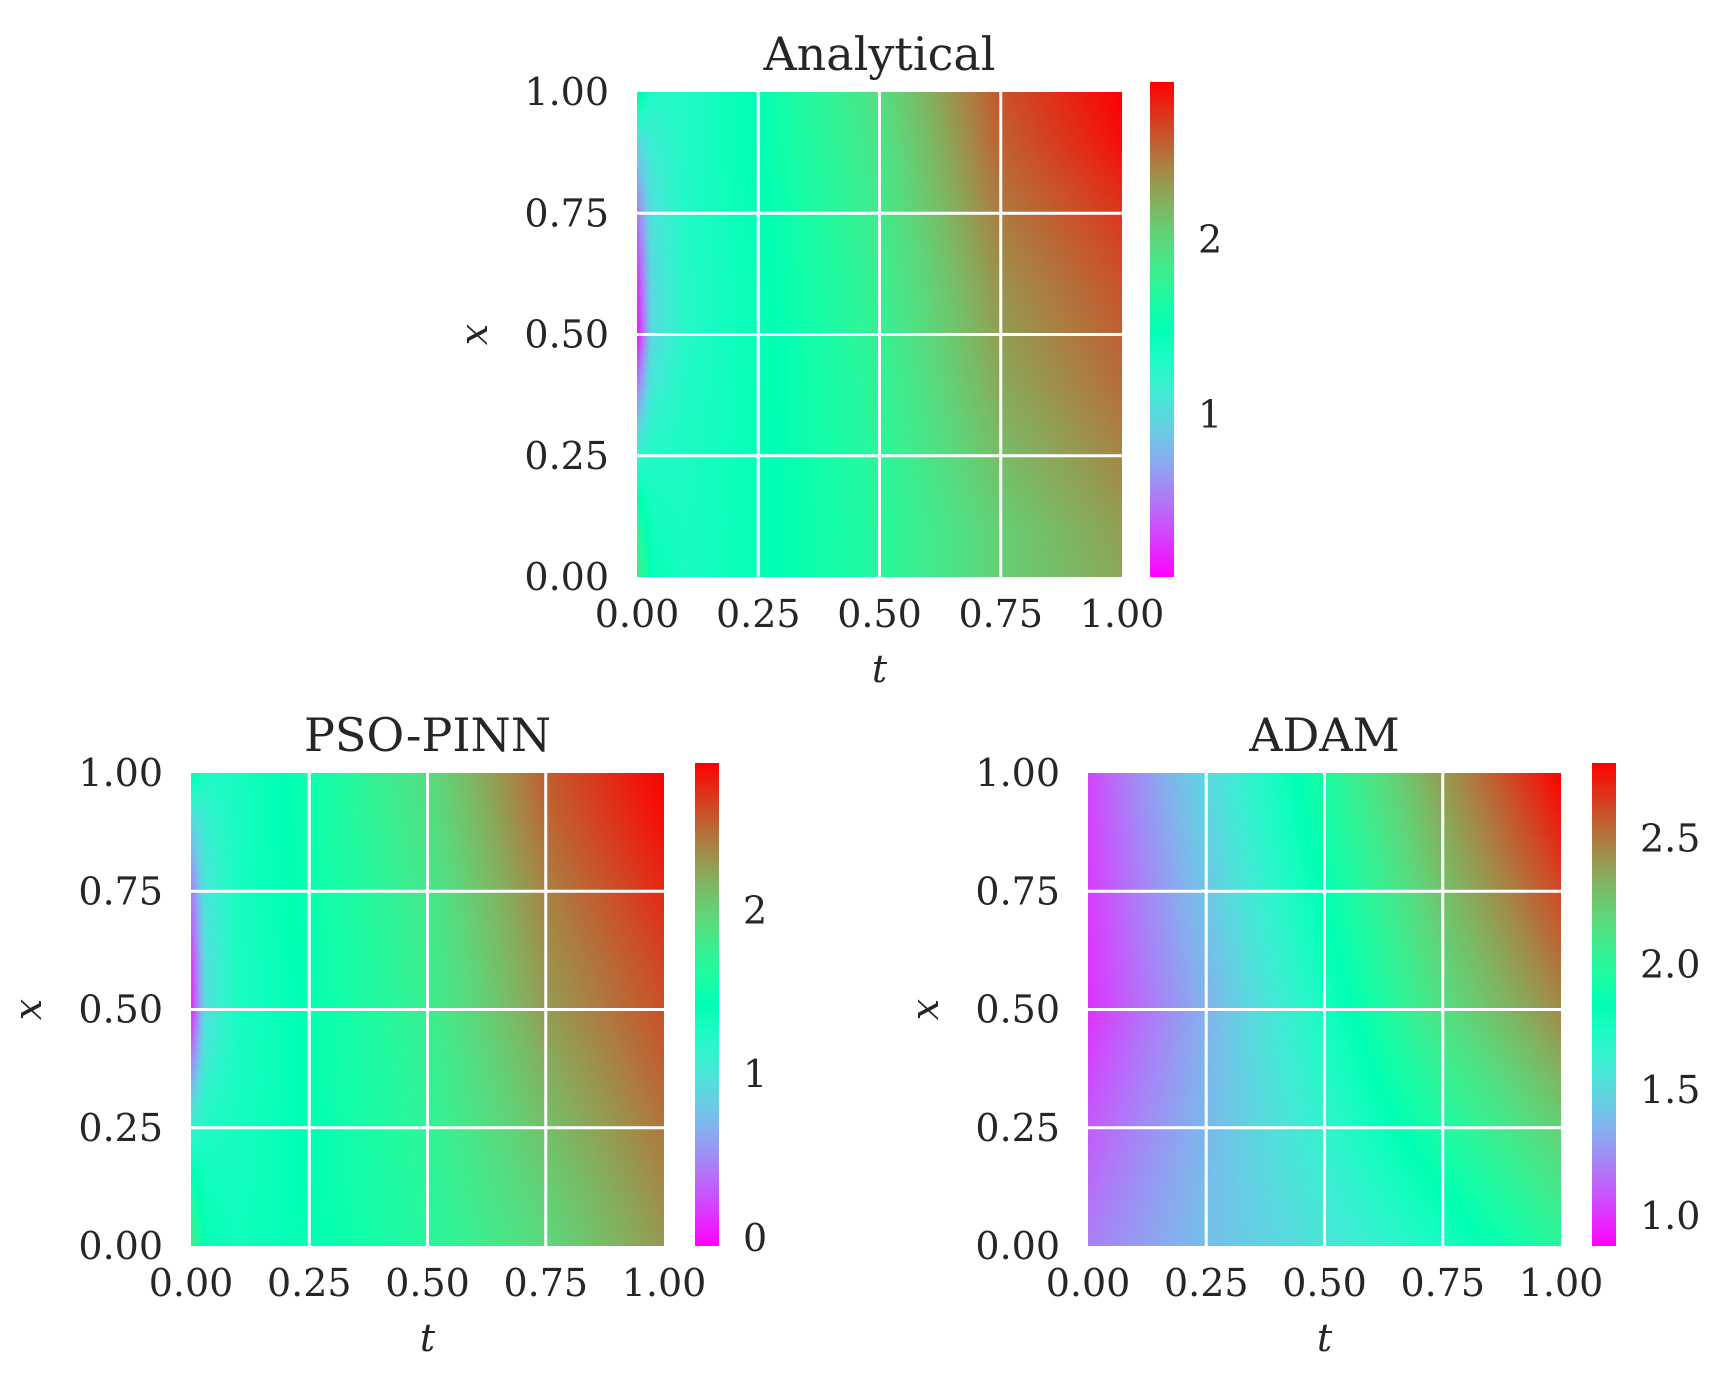 The width and height of the screenshot is (1719, 1392). Describe the element at coordinates (1323, 735) in the screenshot. I see `chart-title: ADAM` at that location.